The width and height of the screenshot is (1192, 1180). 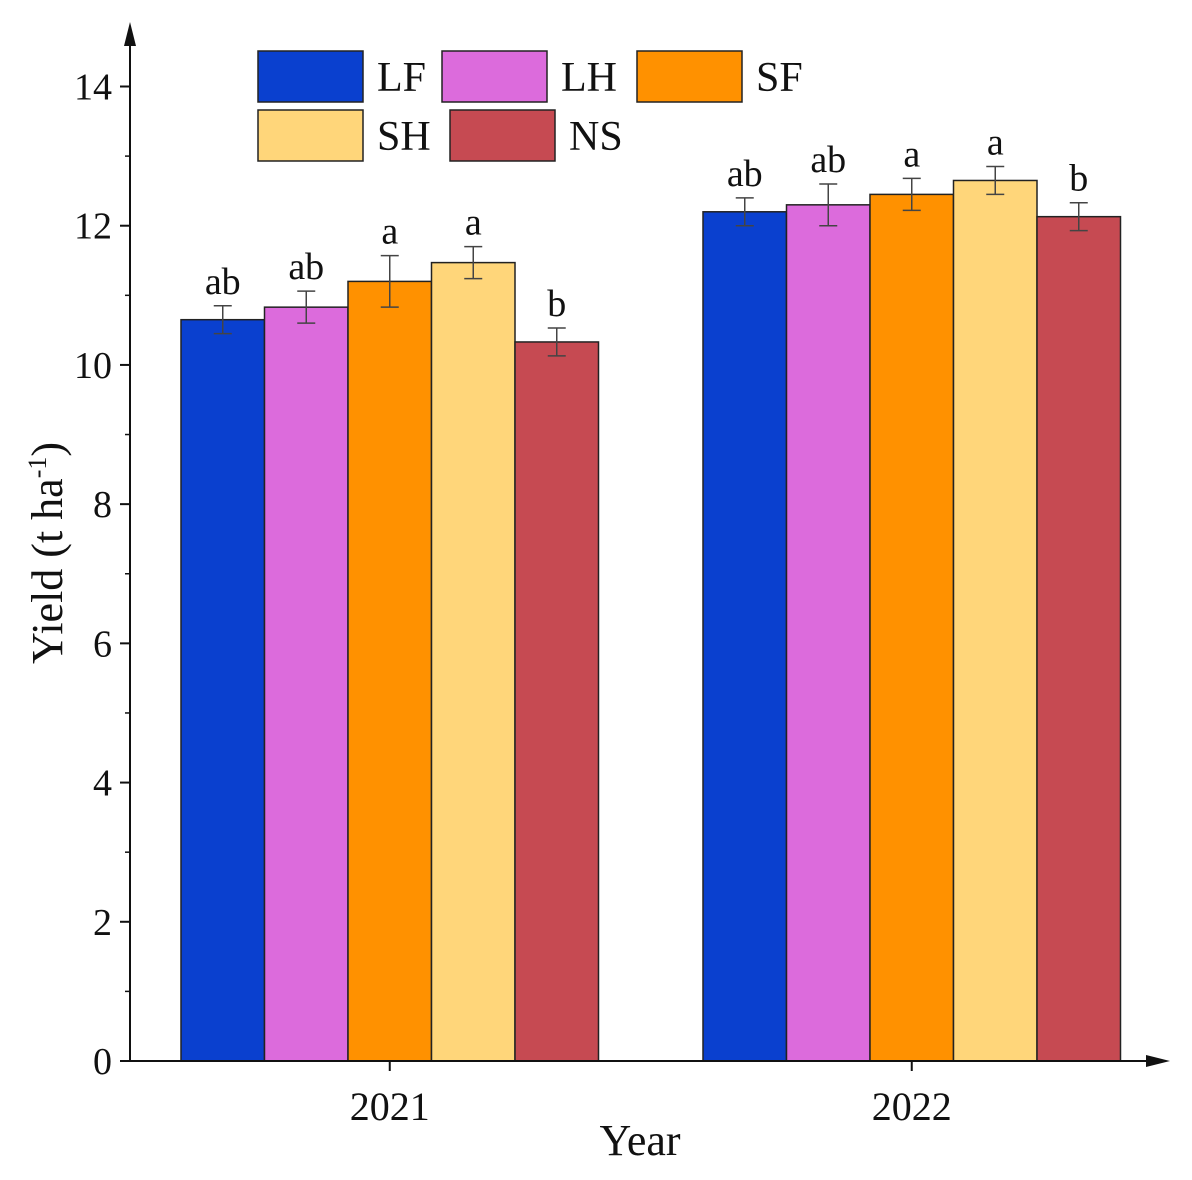 I want to click on y-axis-title-superscript: -1, so click(x=37, y=468).